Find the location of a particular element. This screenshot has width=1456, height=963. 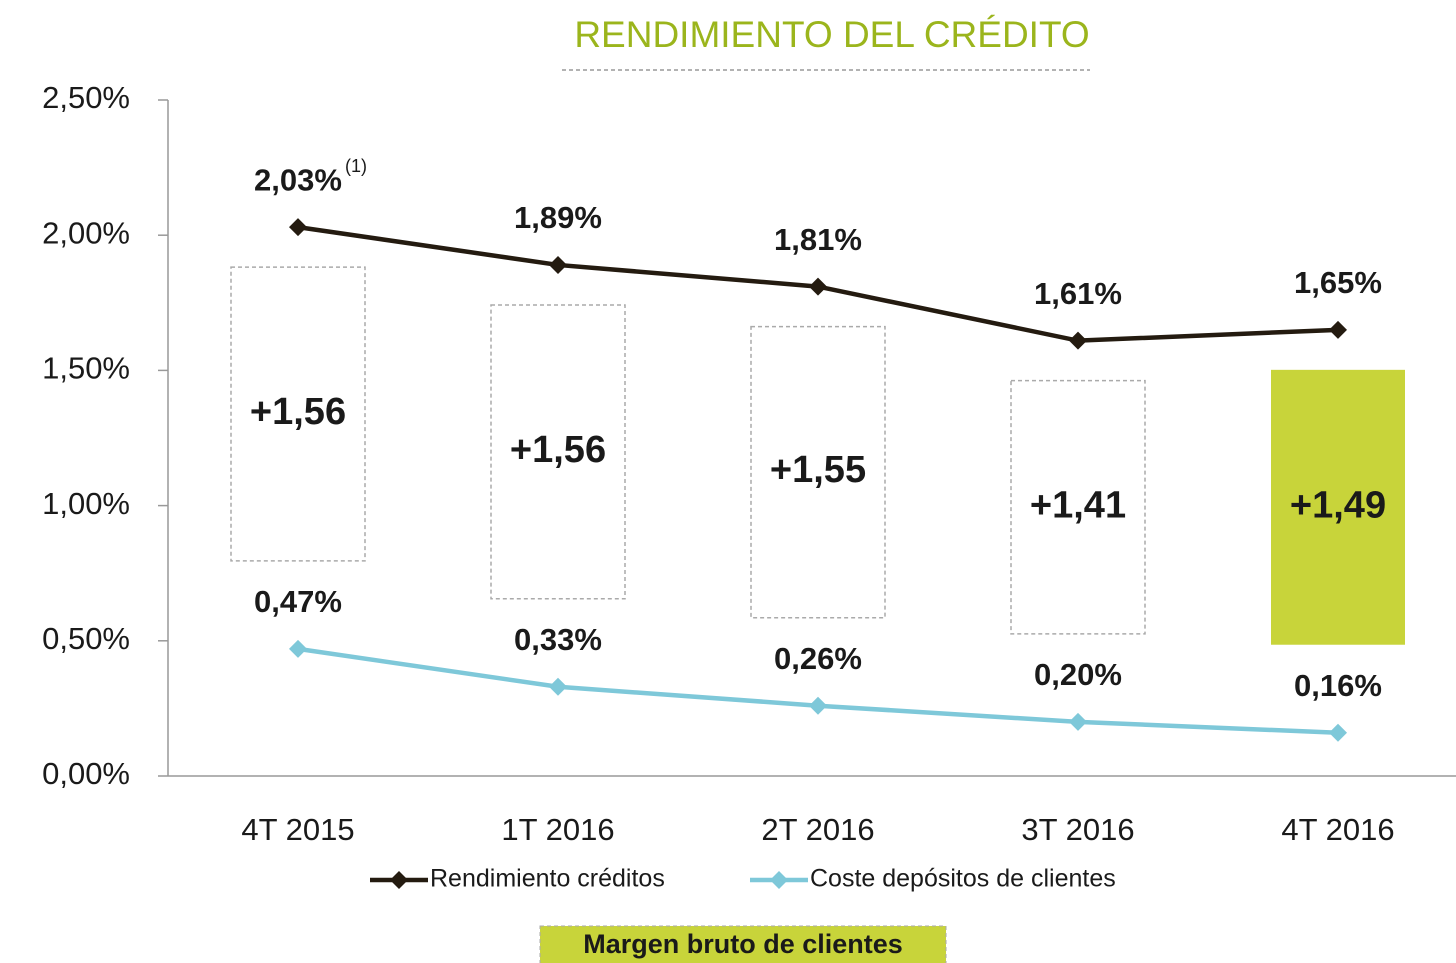

x-tick-label: 2T 2016 is located at coordinates (817, 829).